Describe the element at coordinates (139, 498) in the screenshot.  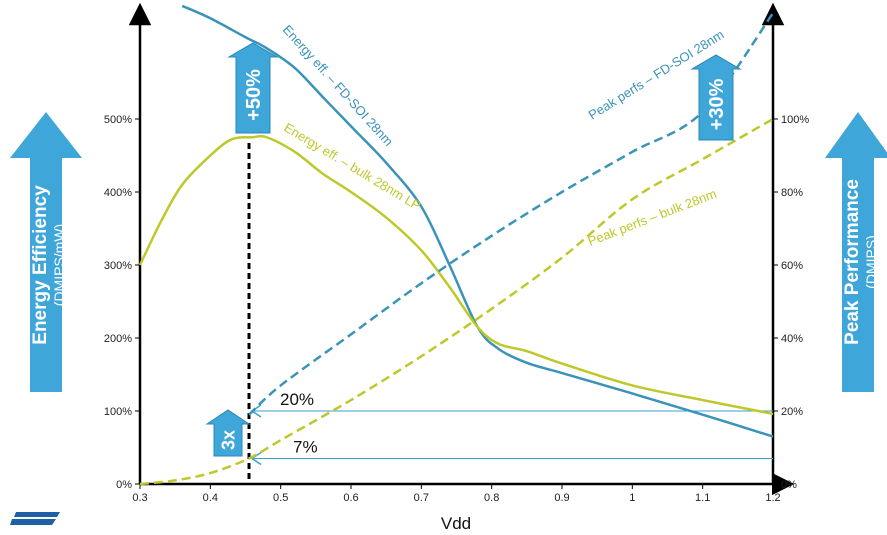
I see `x-tick-label: 0.3` at that location.